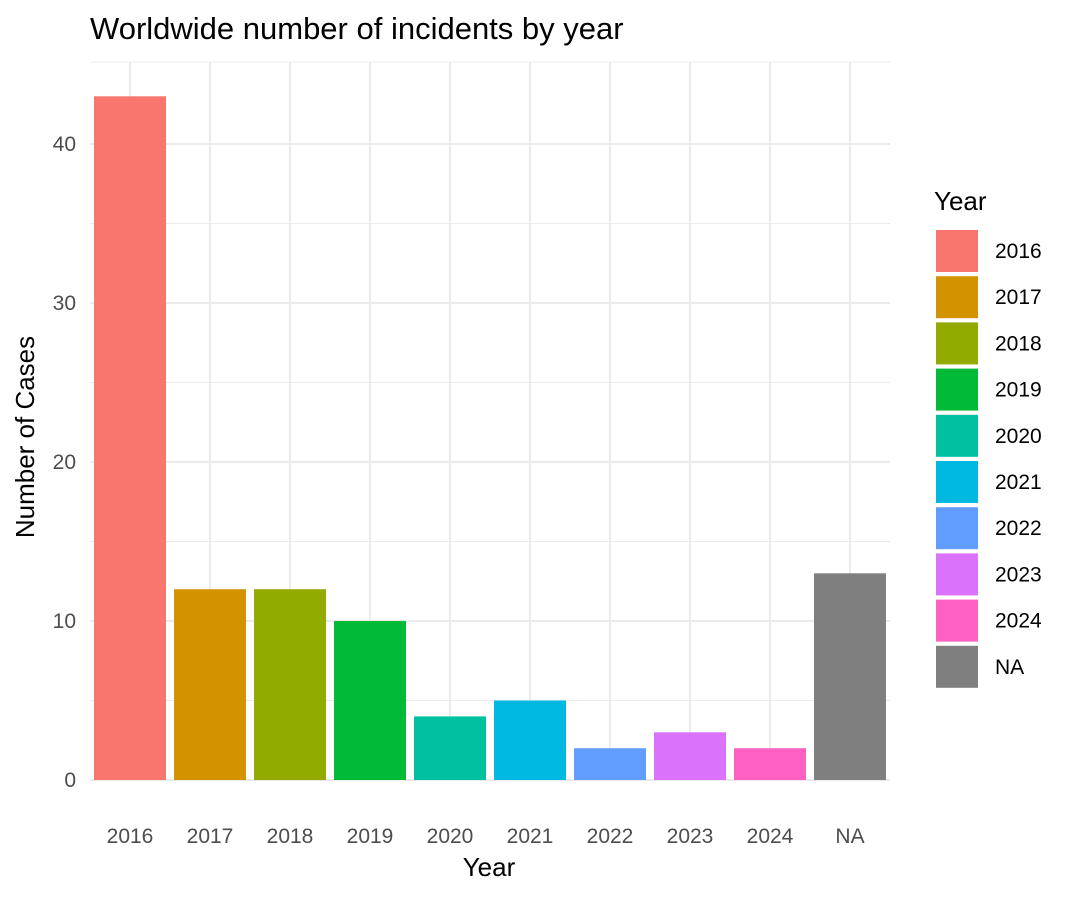 The image size is (1076, 898). I want to click on bar-2021, so click(530, 740).